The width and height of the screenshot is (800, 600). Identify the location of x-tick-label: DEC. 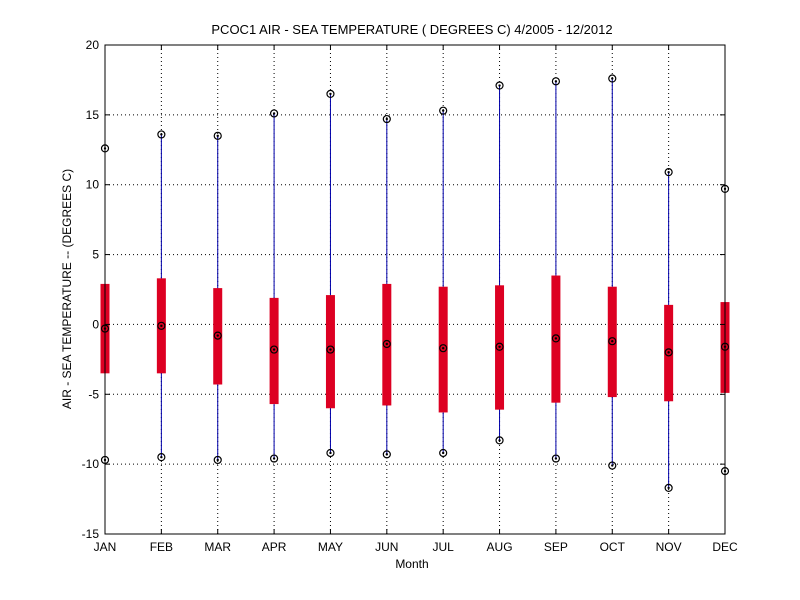
(725, 547).